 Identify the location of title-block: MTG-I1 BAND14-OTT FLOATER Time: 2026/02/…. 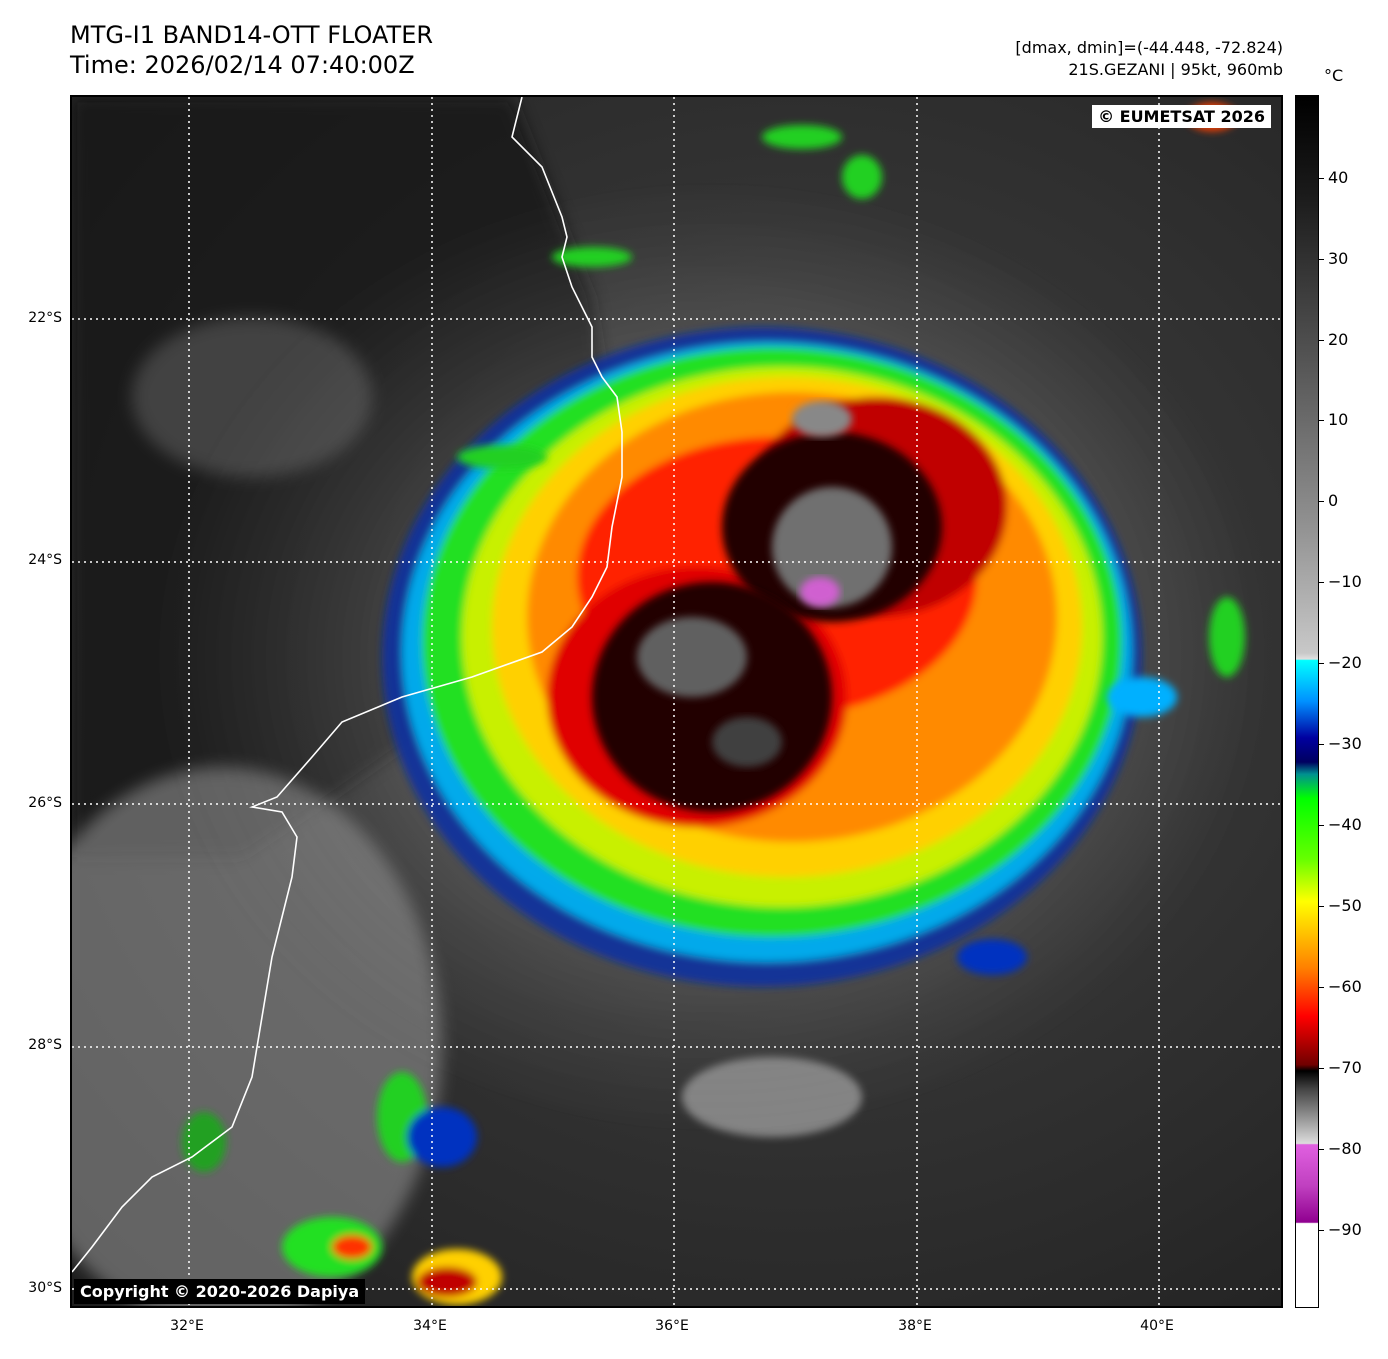
(251, 50).